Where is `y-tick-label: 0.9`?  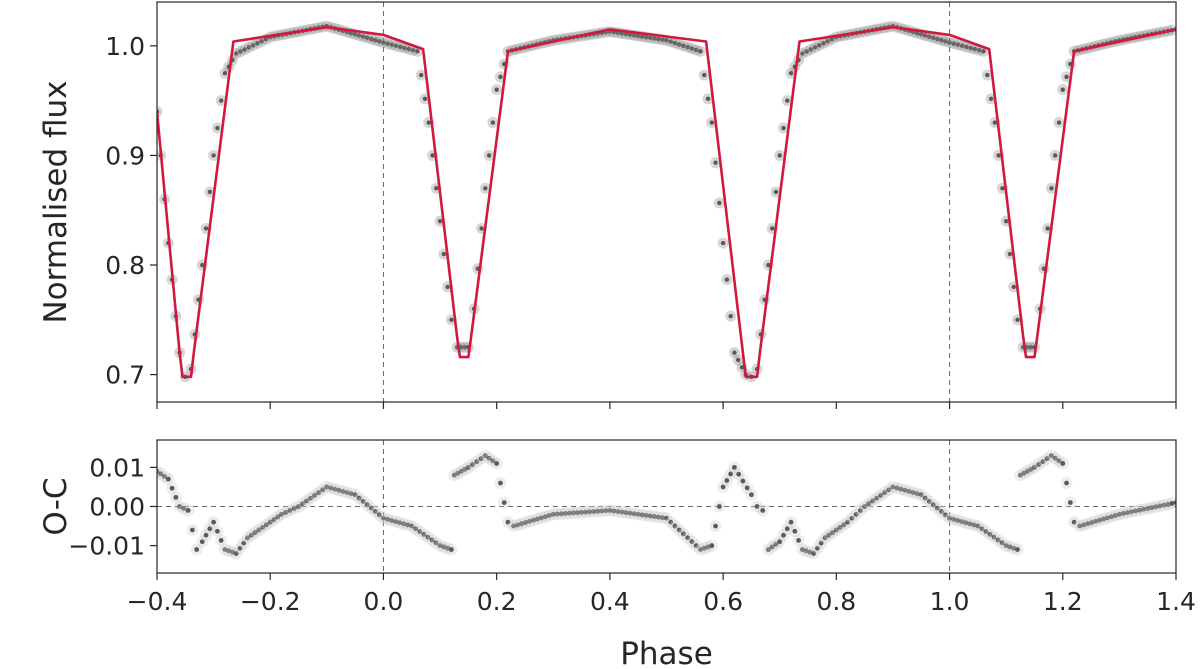 y-tick-label: 0.9 is located at coordinates (125, 155).